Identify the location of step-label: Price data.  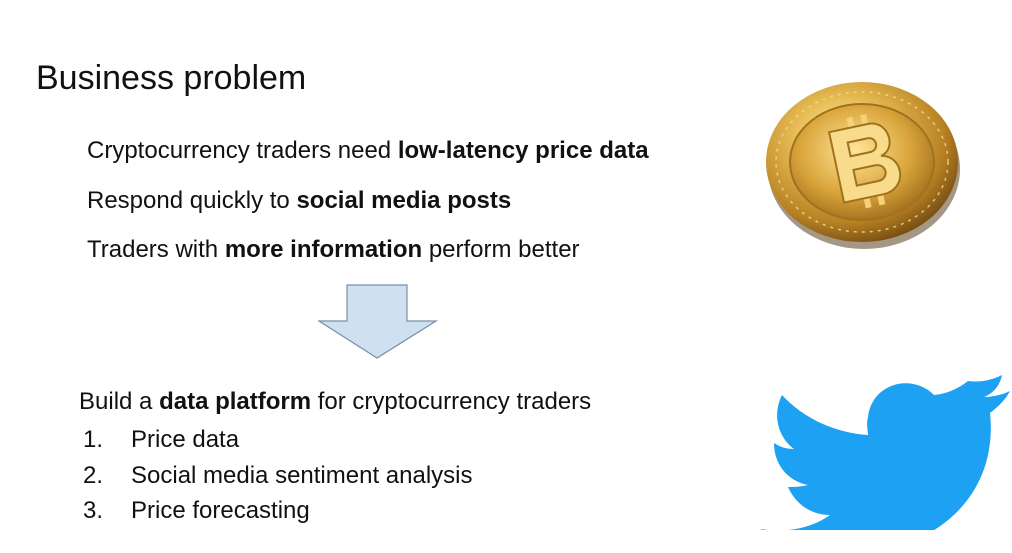
(185, 439).